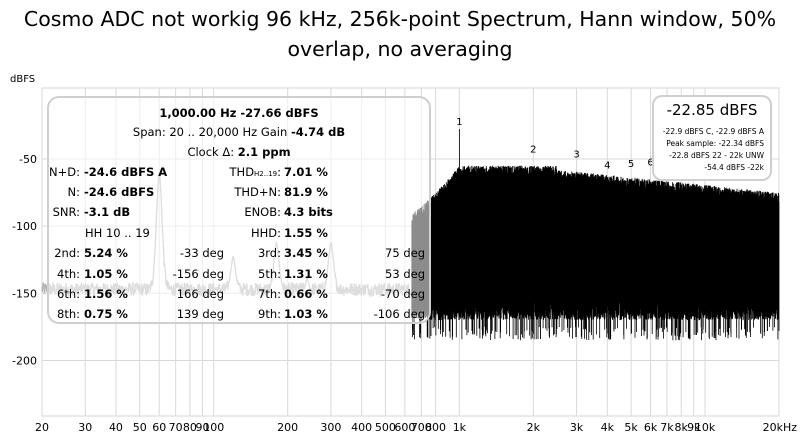 The height and width of the screenshot is (439, 800). Describe the element at coordinates (198, 274) in the screenshot. I see `harmonic-4-phase: -156 deg` at that location.